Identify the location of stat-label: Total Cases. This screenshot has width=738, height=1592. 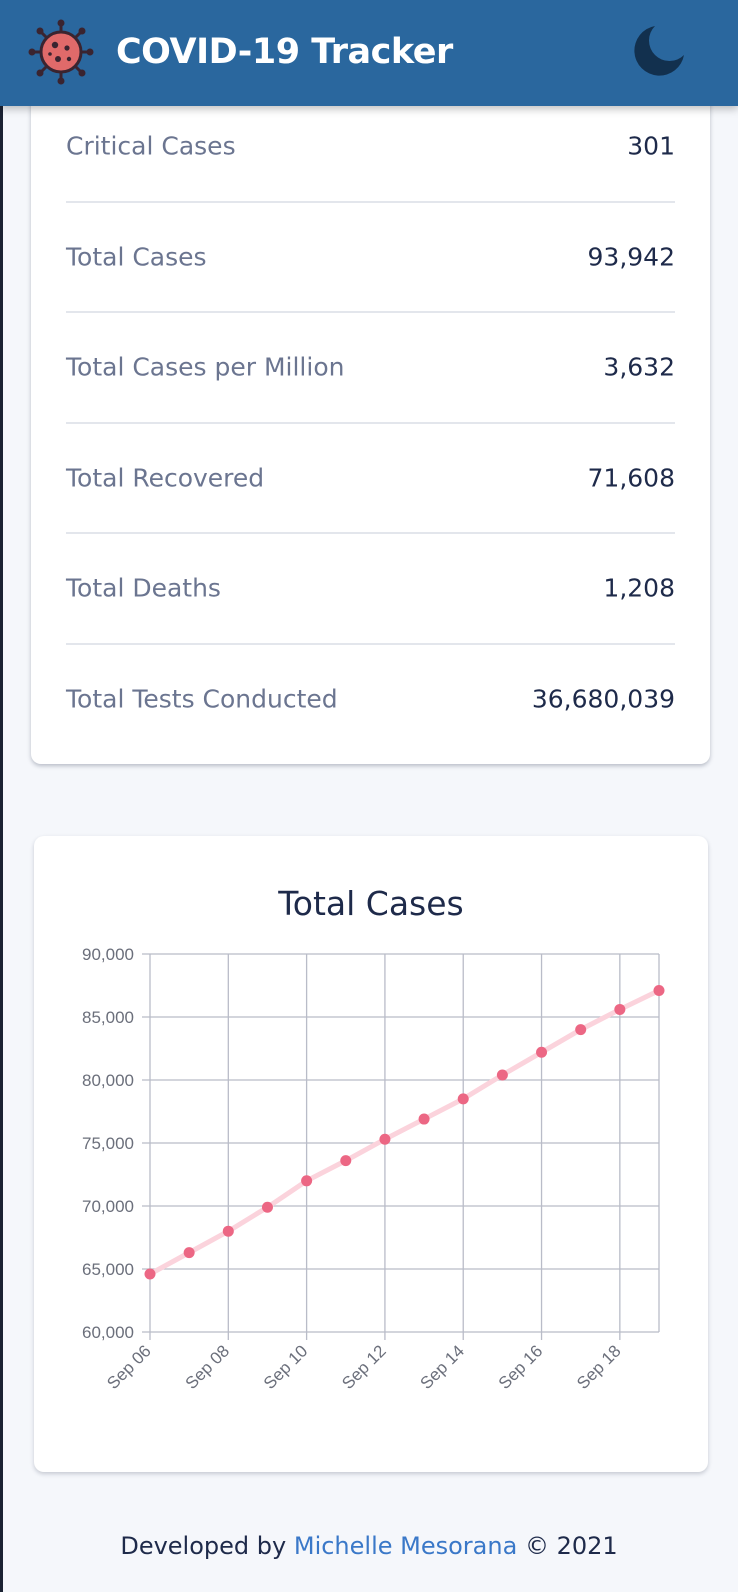
(136, 257).